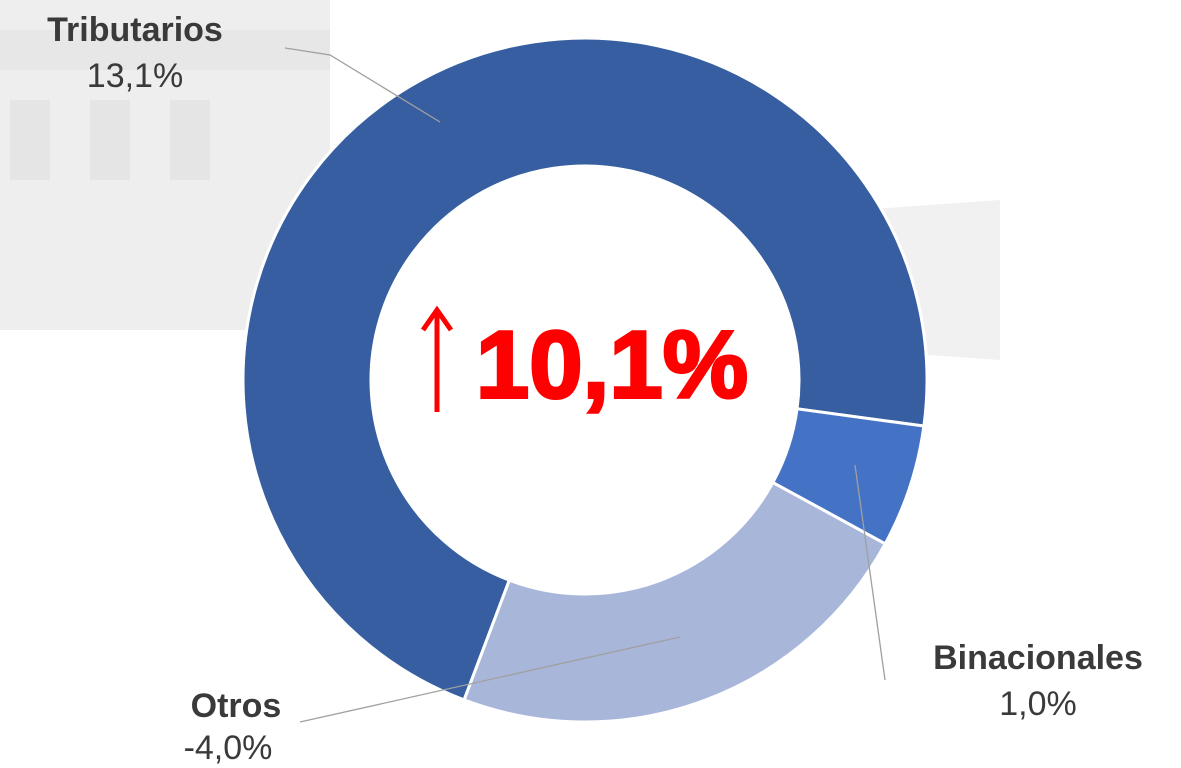  I want to click on center-label: 10,1%, so click(585, 362).